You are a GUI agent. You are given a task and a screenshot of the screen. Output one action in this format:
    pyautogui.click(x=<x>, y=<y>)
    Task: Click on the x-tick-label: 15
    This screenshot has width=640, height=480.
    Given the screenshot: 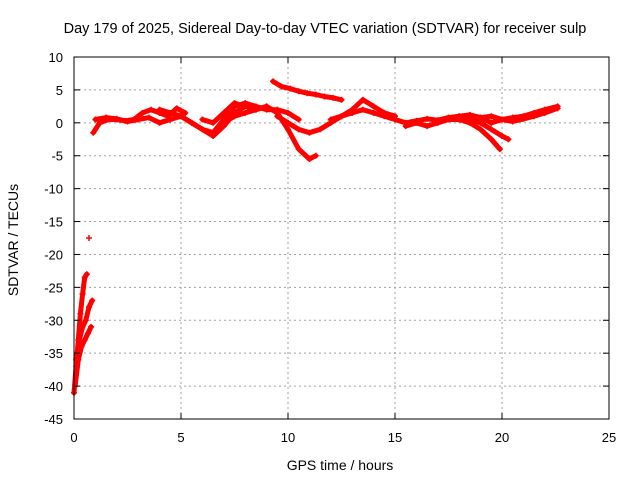 What is the action you would take?
    pyautogui.click(x=395, y=437)
    